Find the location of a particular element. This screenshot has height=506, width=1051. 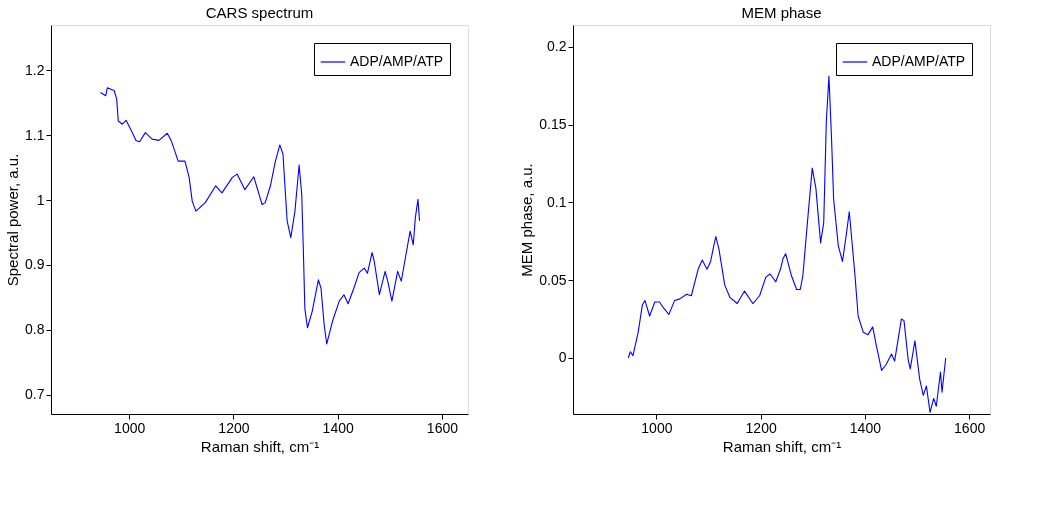

y-axis-title: Spectral power, a.u. is located at coordinates (13, 220).